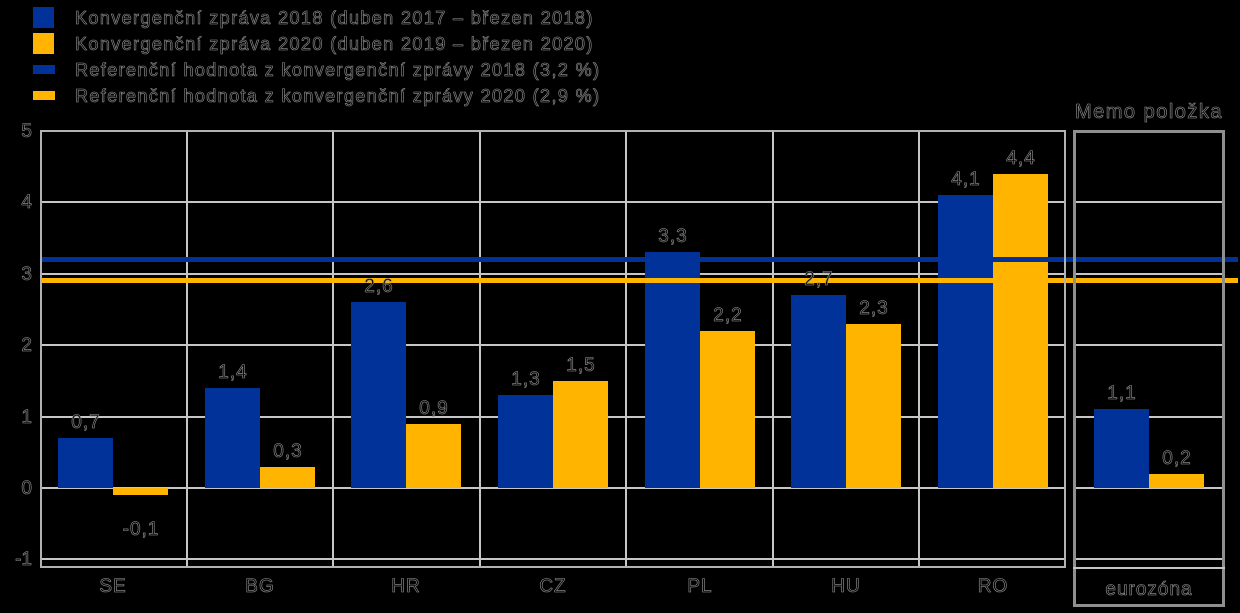 Image resolution: width=1240 pixels, height=613 pixels. I want to click on bar-RO-2020, so click(1020, 331).